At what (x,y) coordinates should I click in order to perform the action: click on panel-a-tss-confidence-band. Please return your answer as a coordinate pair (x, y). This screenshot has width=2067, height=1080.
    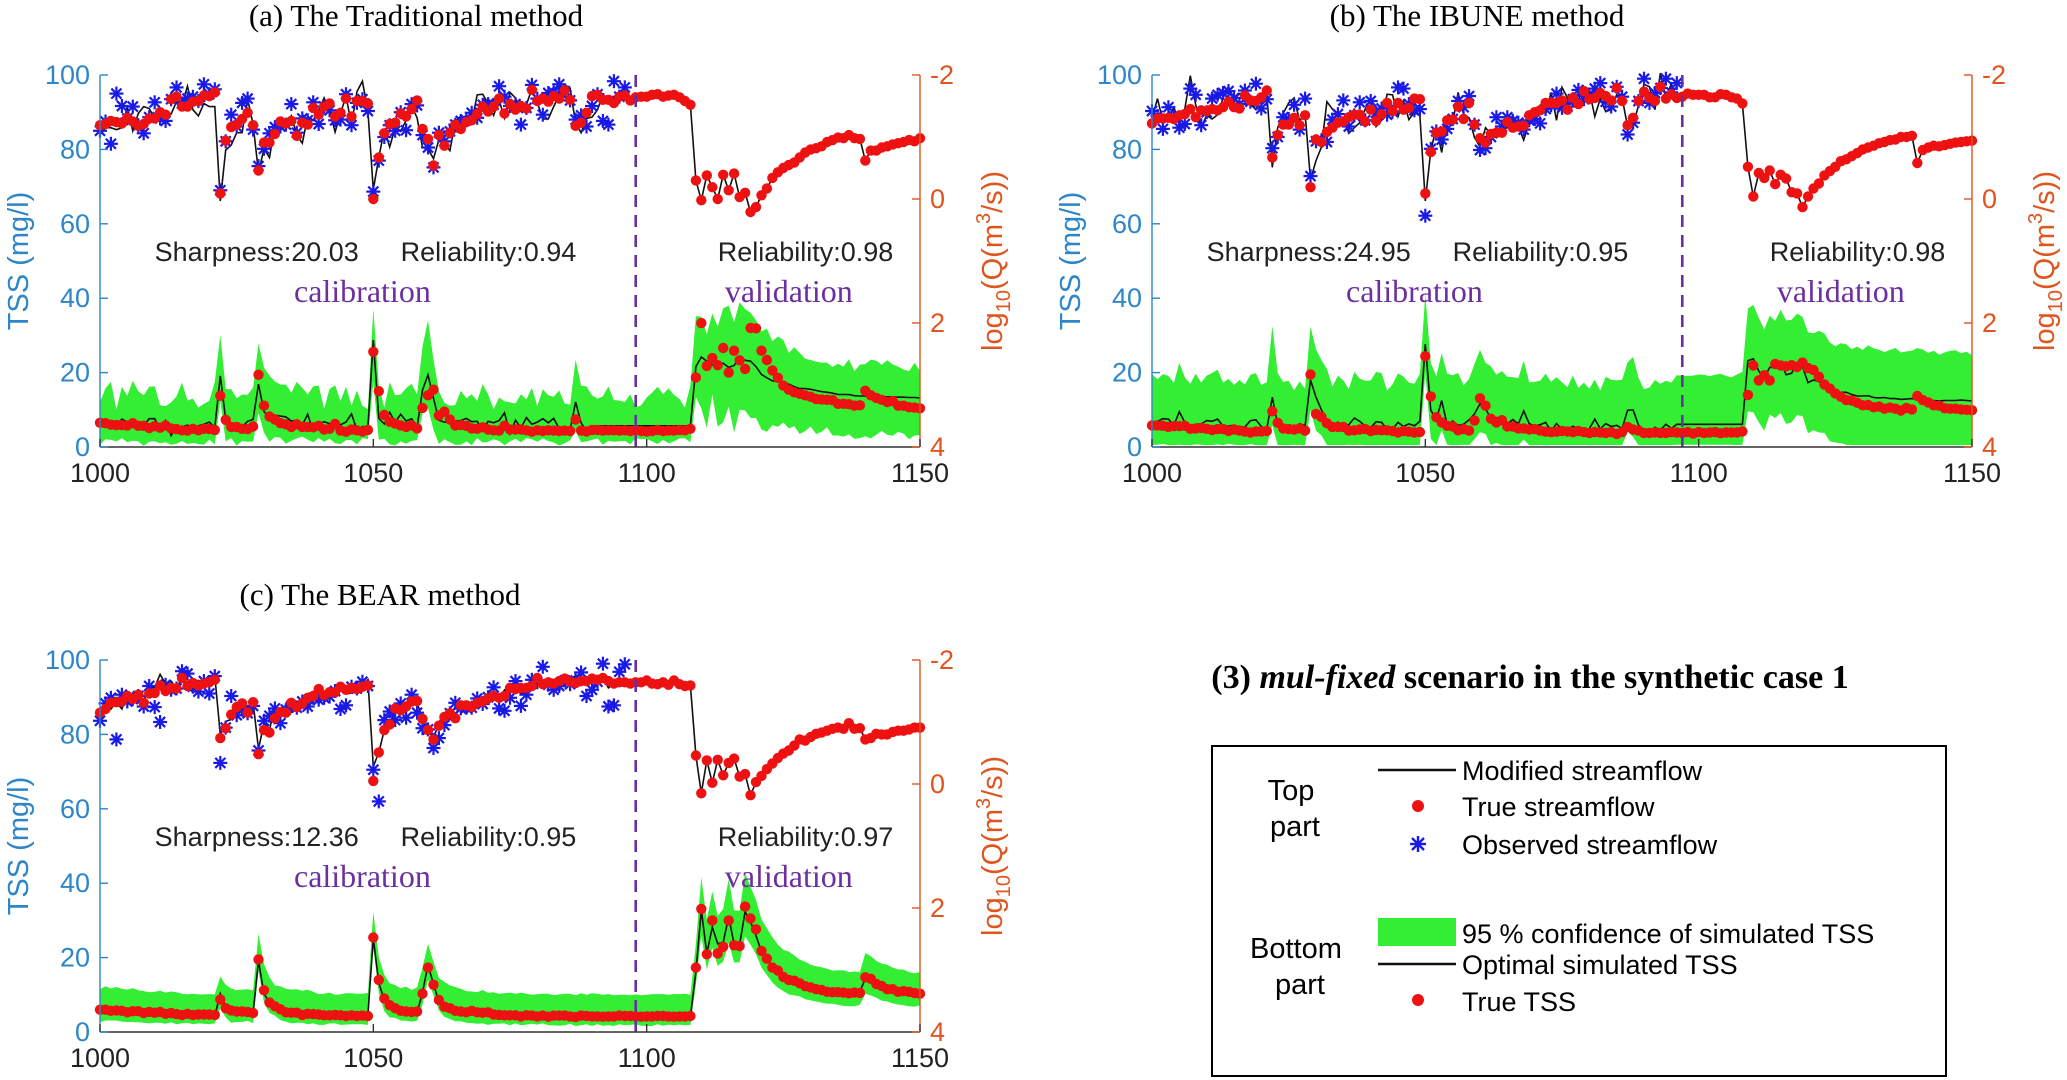
    Looking at the image, I should click on (510, 374).